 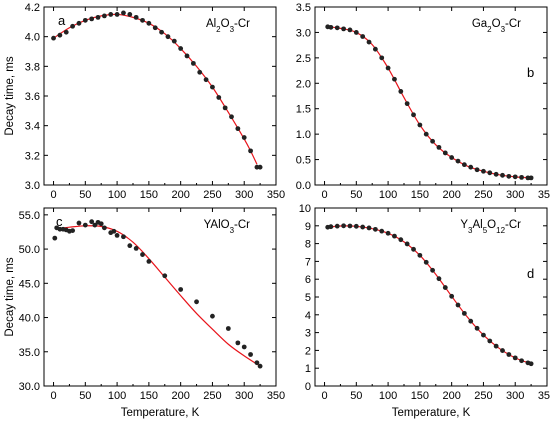 I want to click on y-tick-label: 10, so click(x=305, y=209).